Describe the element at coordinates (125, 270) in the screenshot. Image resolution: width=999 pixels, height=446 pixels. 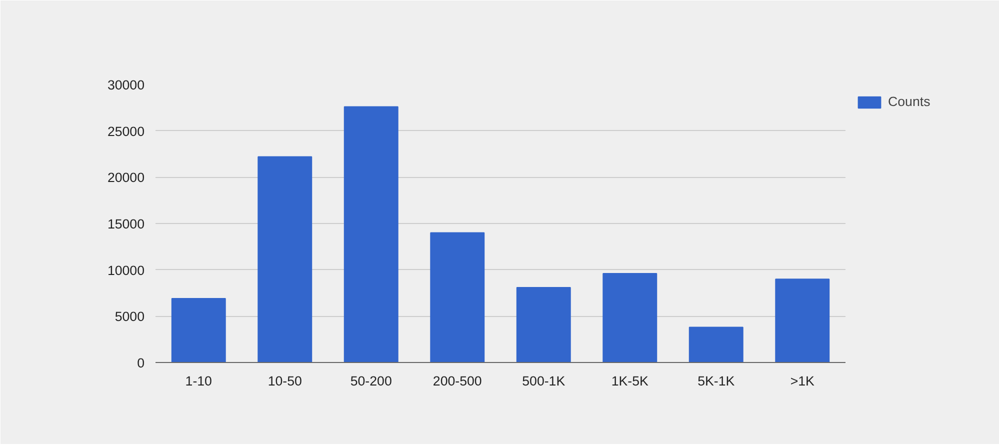
I see `y-tick-label: 10000` at that location.